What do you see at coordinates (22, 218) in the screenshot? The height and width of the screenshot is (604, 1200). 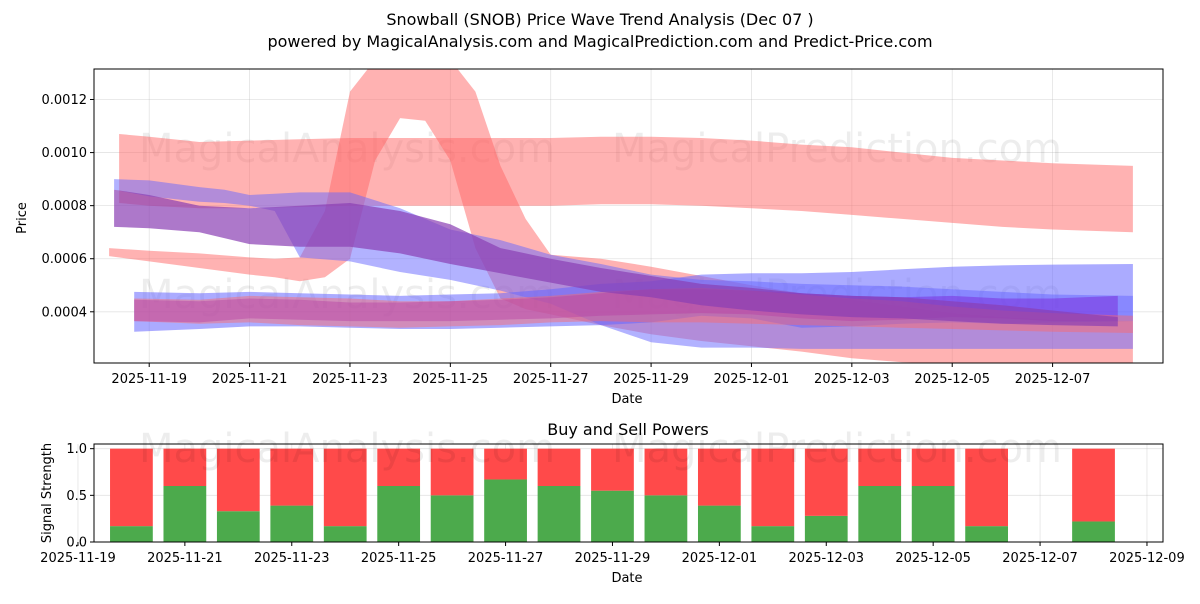 I see `price-y-axis-label: Price` at bounding box center [22, 218].